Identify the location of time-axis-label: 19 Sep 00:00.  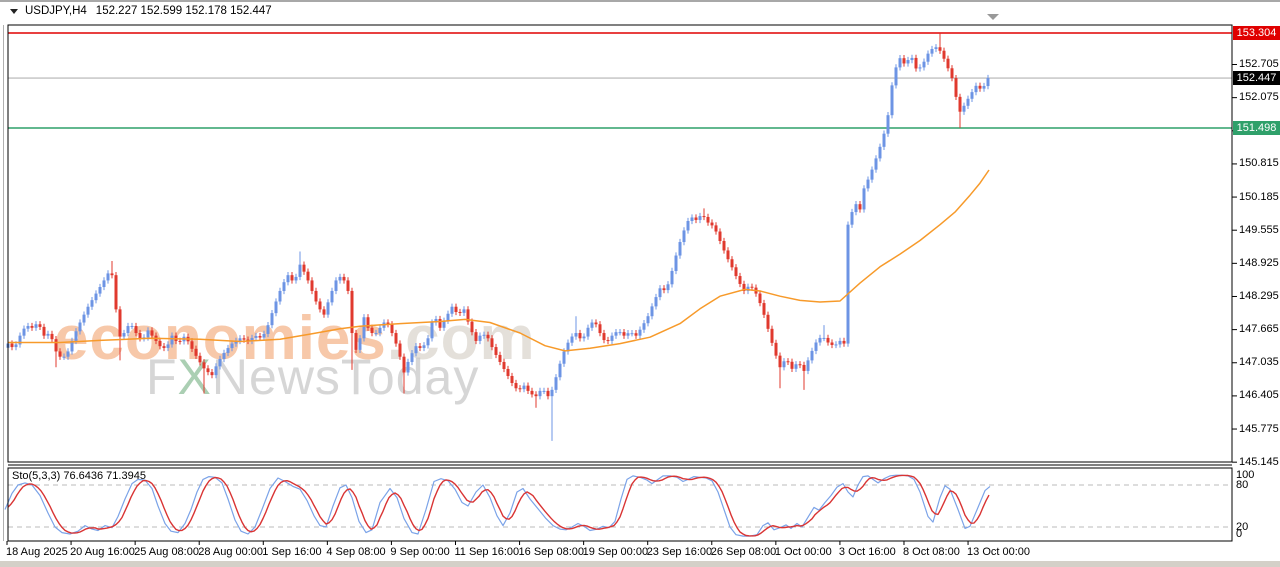
(615, 552).